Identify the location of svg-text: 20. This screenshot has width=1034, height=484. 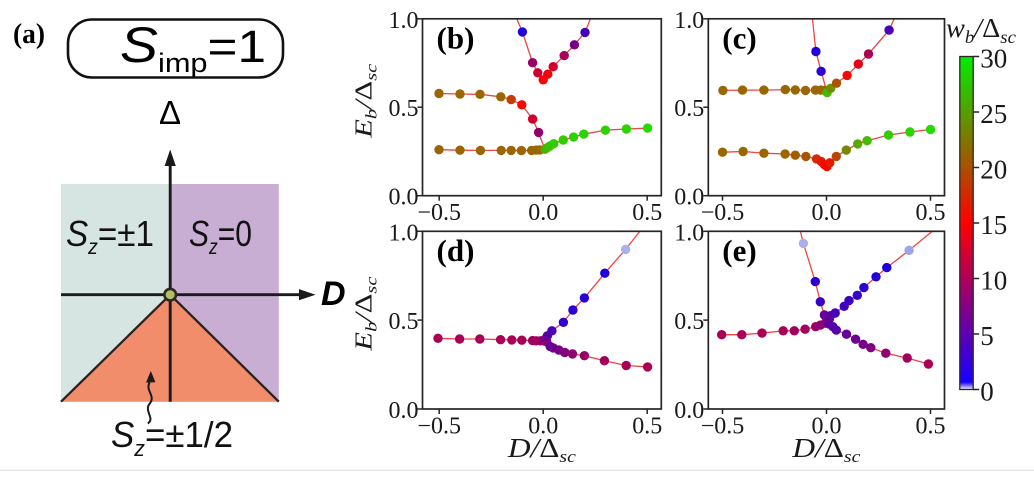
(993, 170).